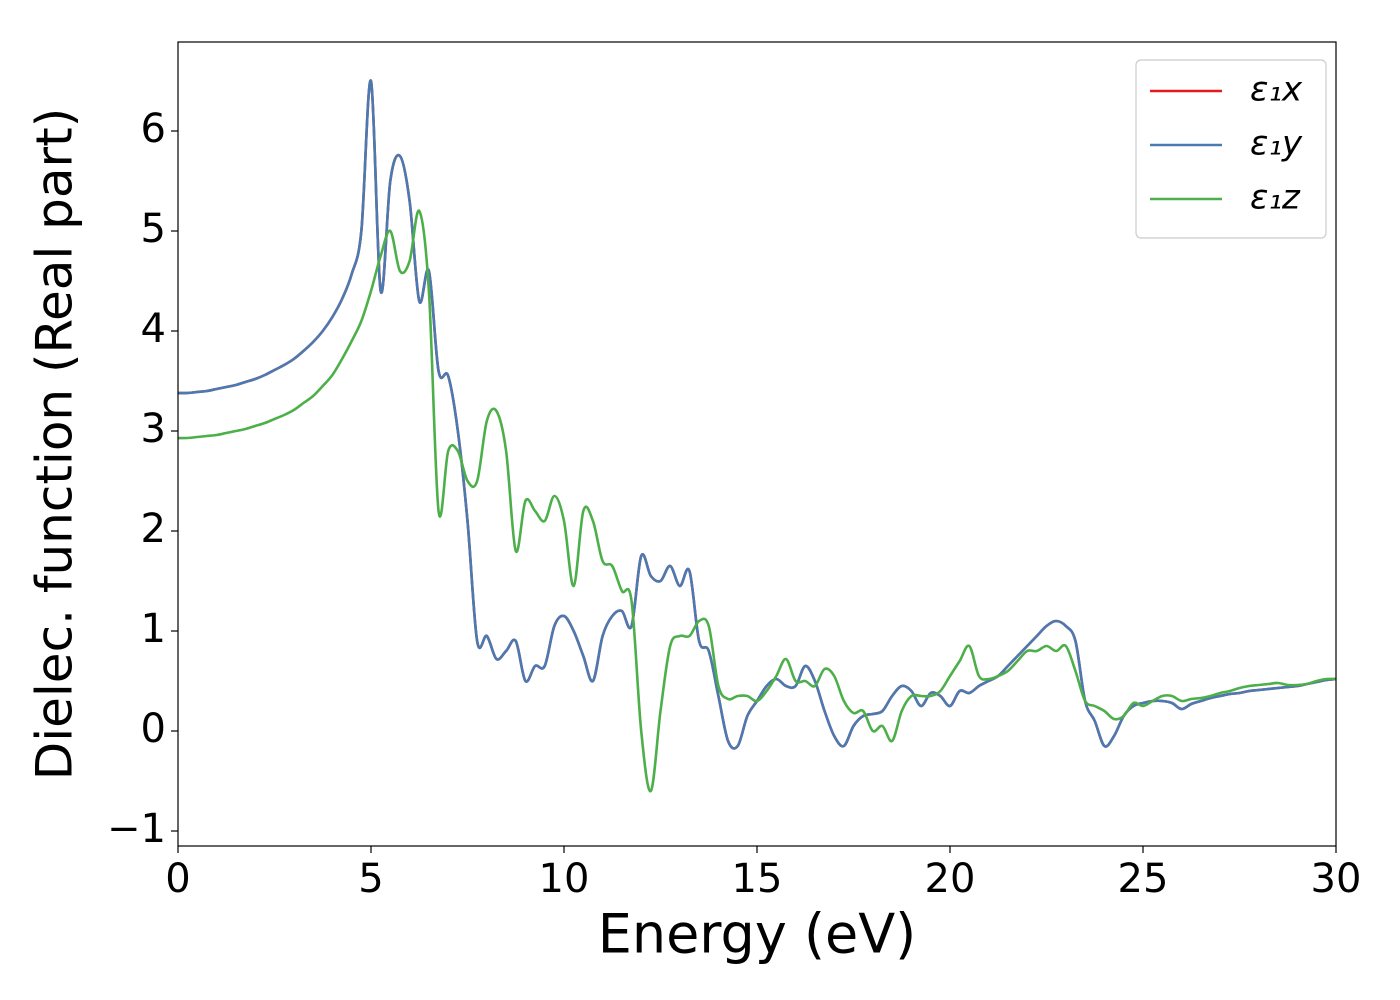 The height and width of the screenshot is (1000, 1400). What do you see at coordinates (564, 879) in the screenshot?
I see `x-tick-label: 10` at bounding box center [564, 879].